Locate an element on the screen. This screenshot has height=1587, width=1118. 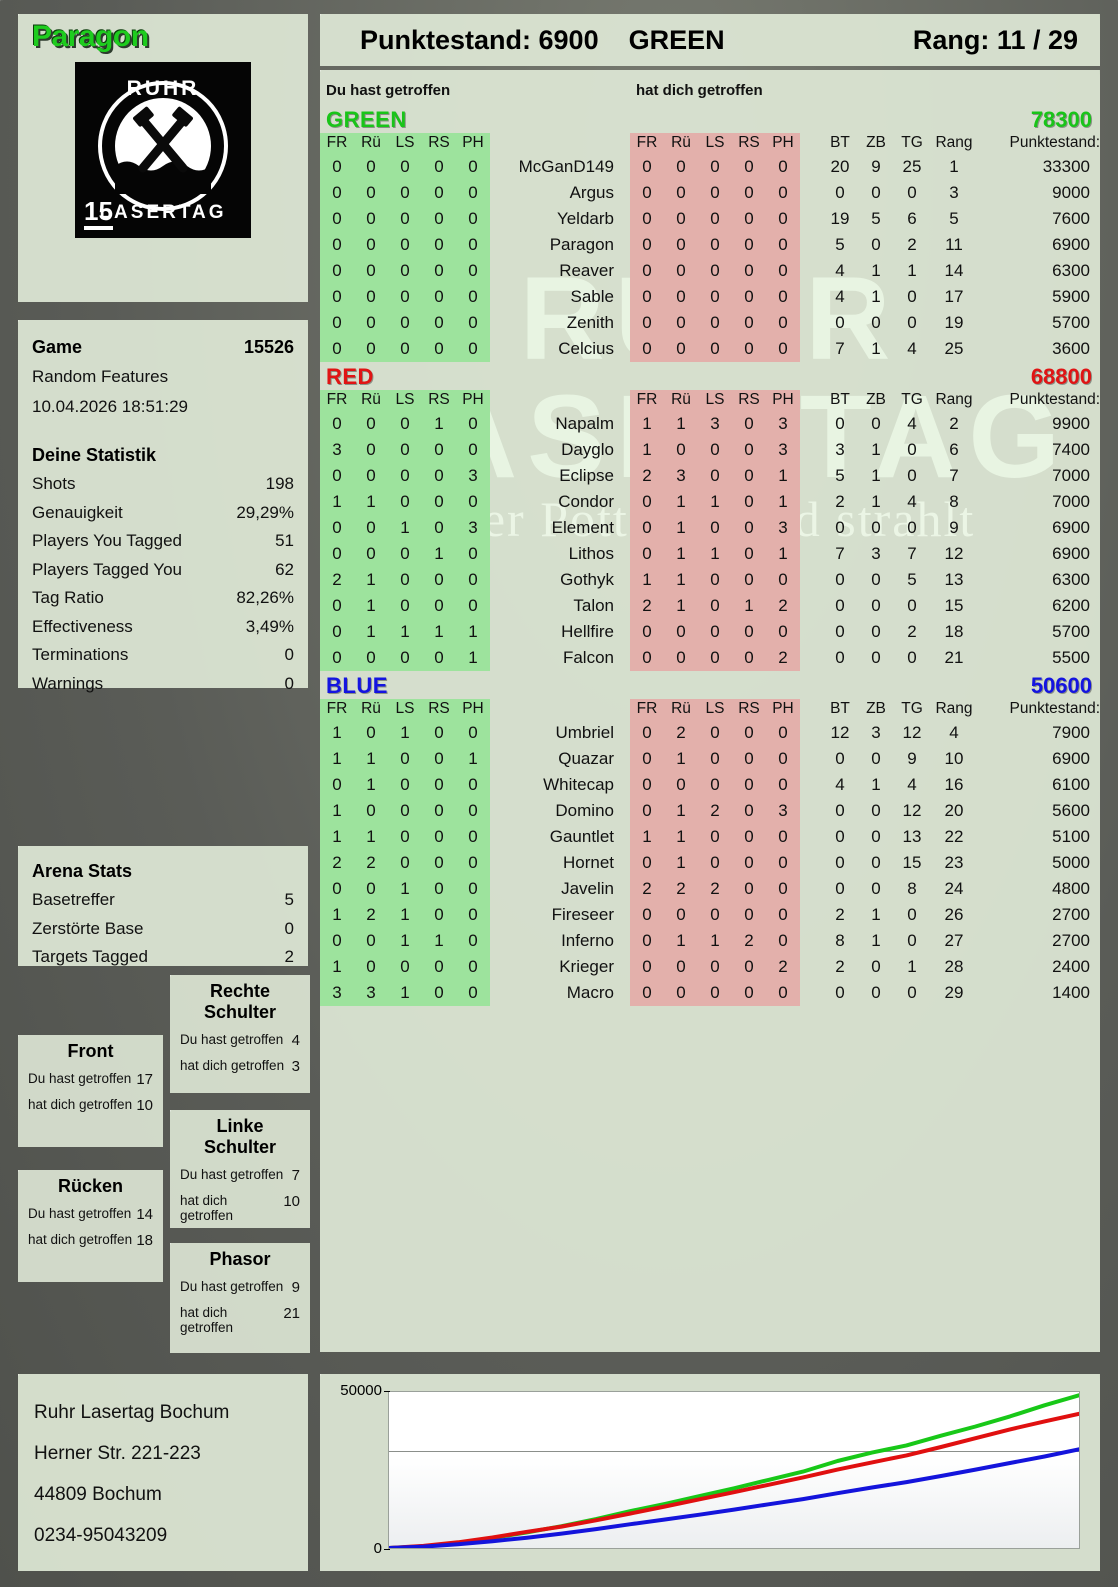
table-row: 0 1 1 1 1 Hellfire 0 0 0 0 0 0 0 2 18 5700 is located at coordinates (710, 632).